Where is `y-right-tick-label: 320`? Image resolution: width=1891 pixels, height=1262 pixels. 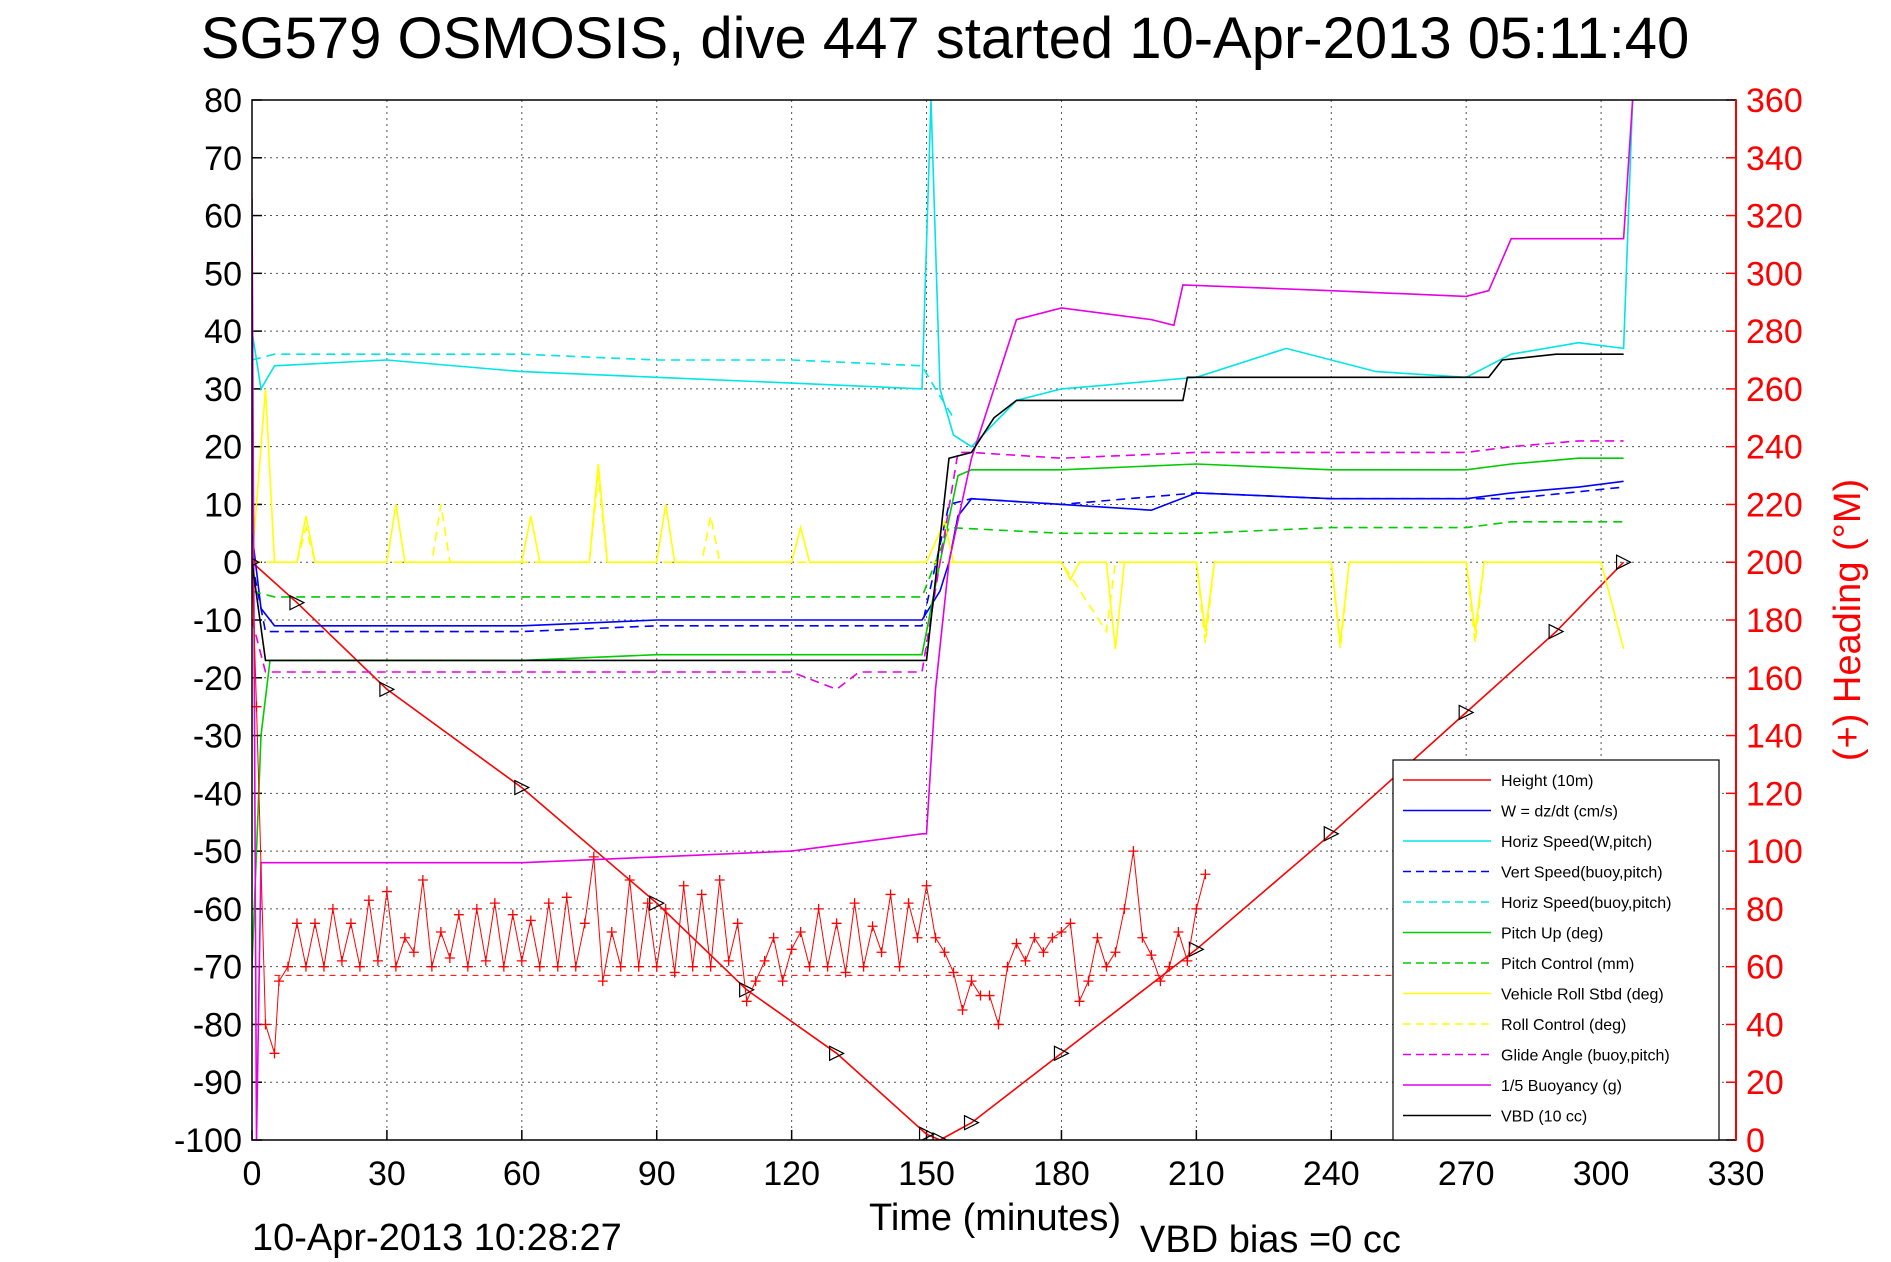 y-right-tick-label: 320 is located at coordinates (1774, 217).